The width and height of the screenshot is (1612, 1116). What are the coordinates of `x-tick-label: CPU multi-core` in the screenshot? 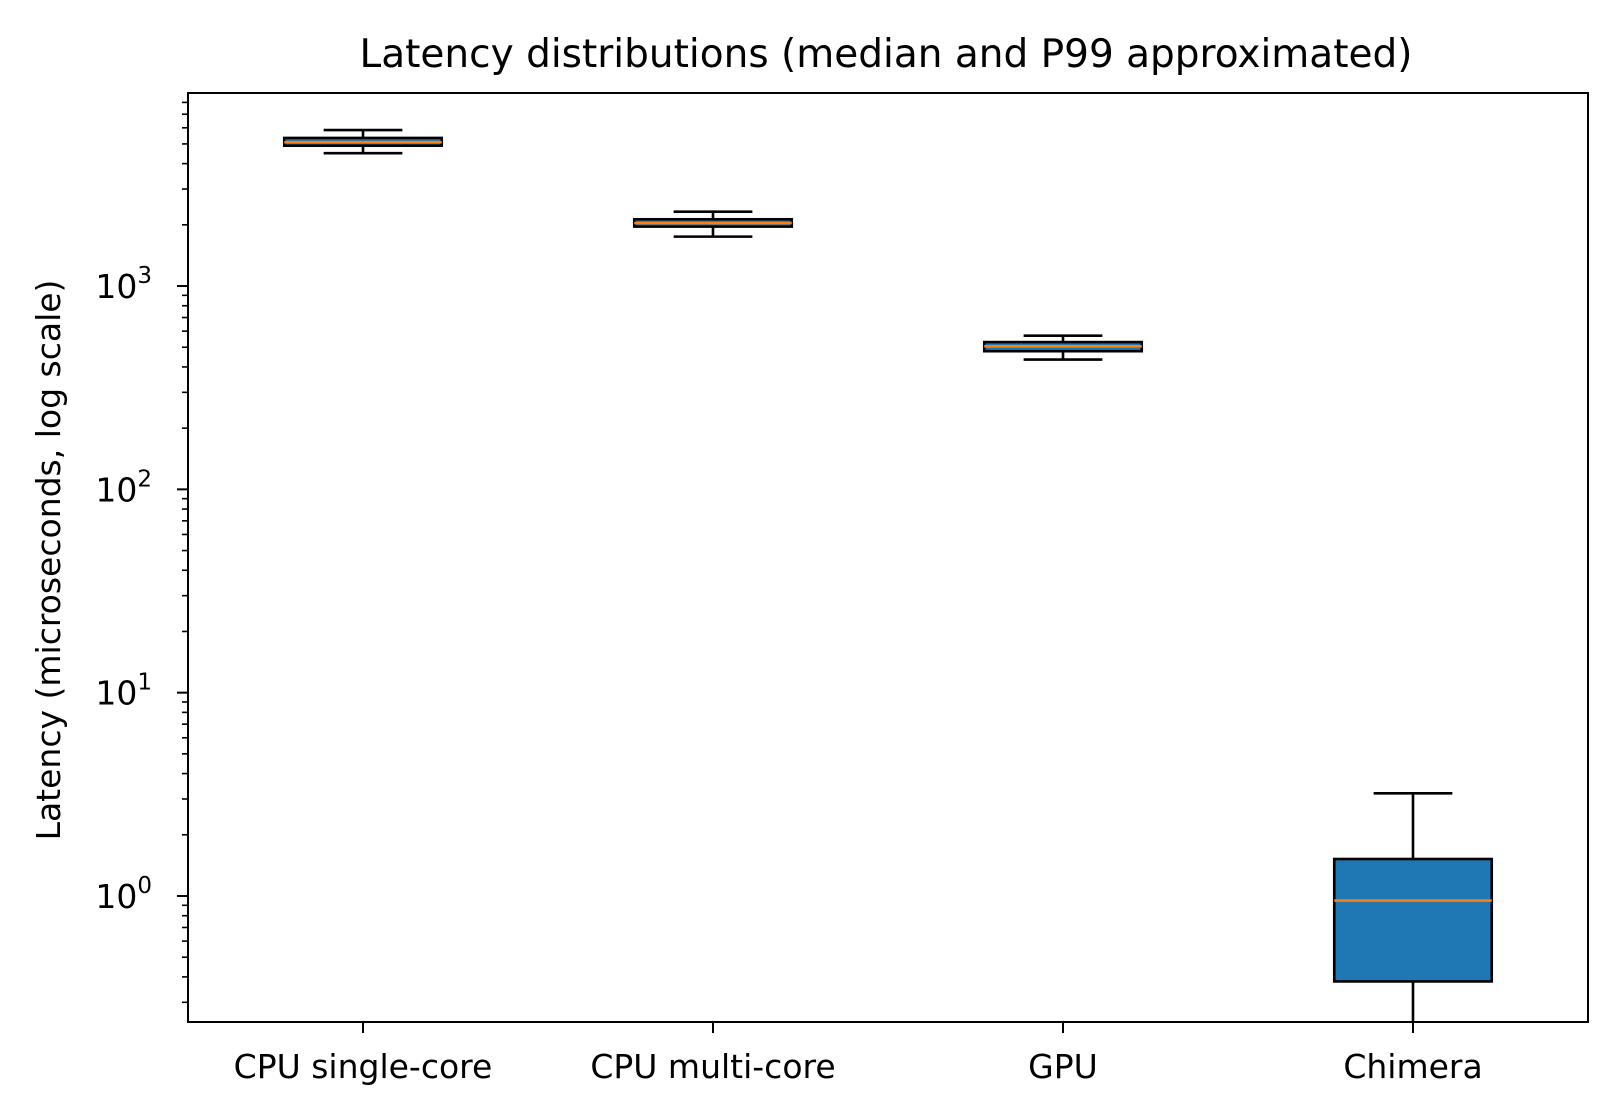 It's located at (712, 1066).